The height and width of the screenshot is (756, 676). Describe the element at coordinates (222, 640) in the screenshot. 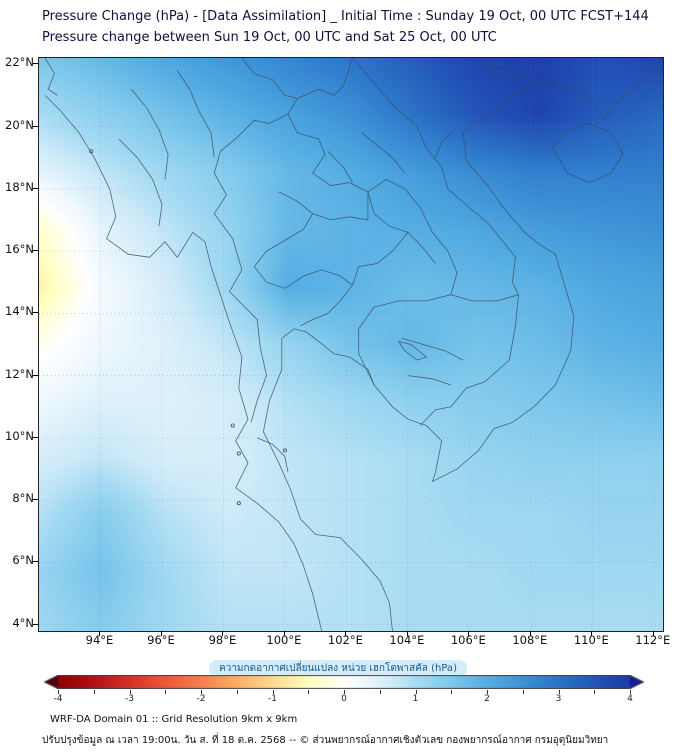

I see `lon-tick-label: 98°E` at that location.